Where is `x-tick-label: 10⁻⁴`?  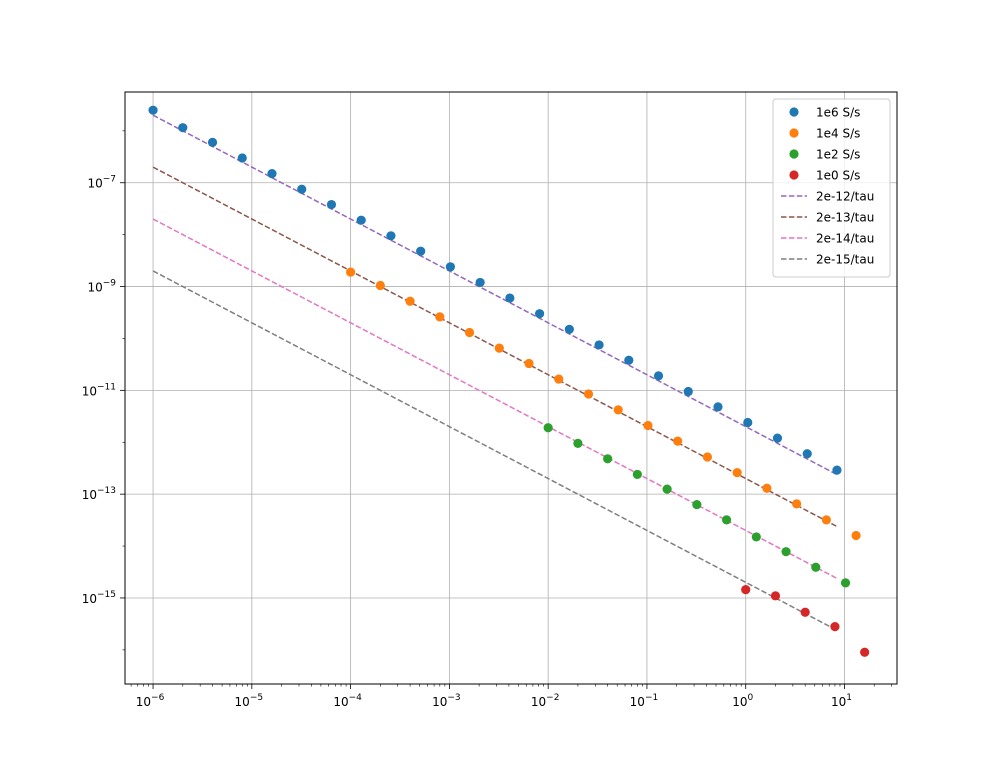 x-tick-label: 10⁻⁴ is located at coordinates (347, 701).